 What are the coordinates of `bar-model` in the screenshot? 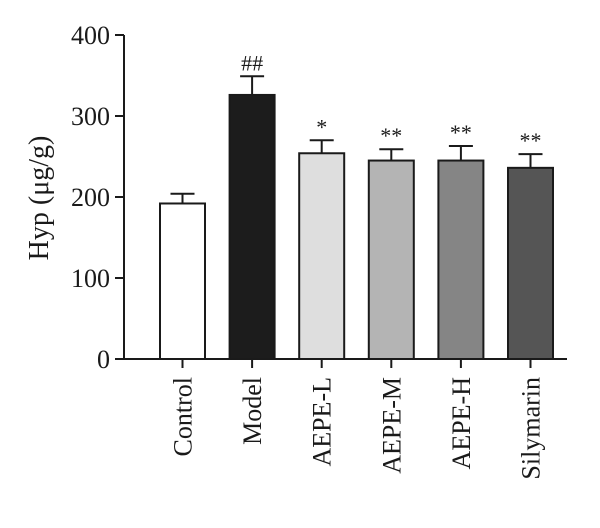 It's located at (252, 226).